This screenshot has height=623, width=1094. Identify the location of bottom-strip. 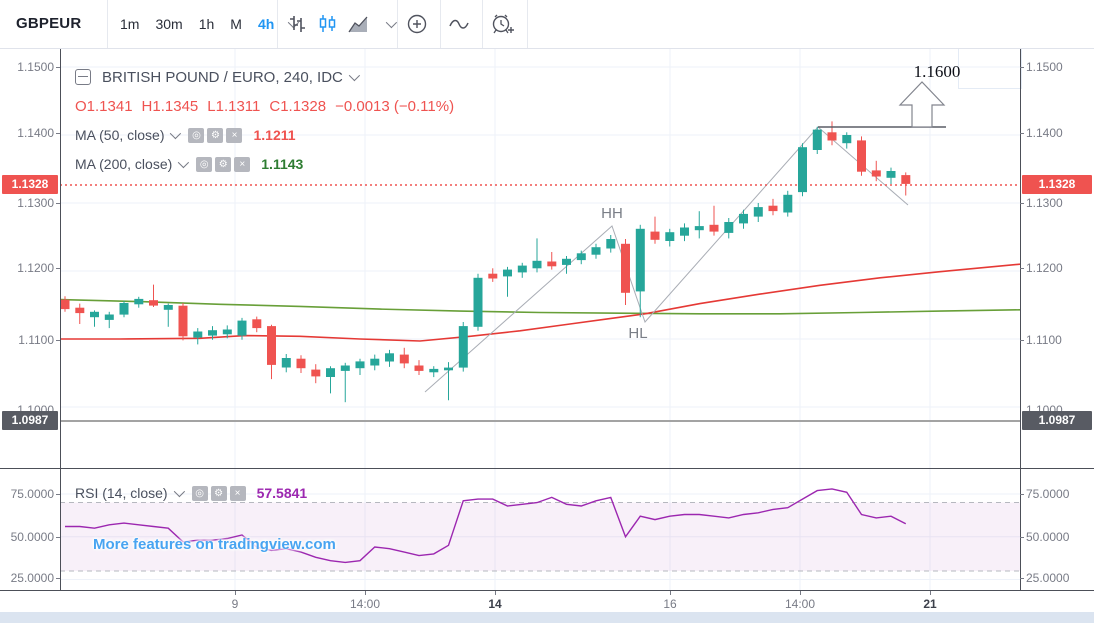
(547, 617).